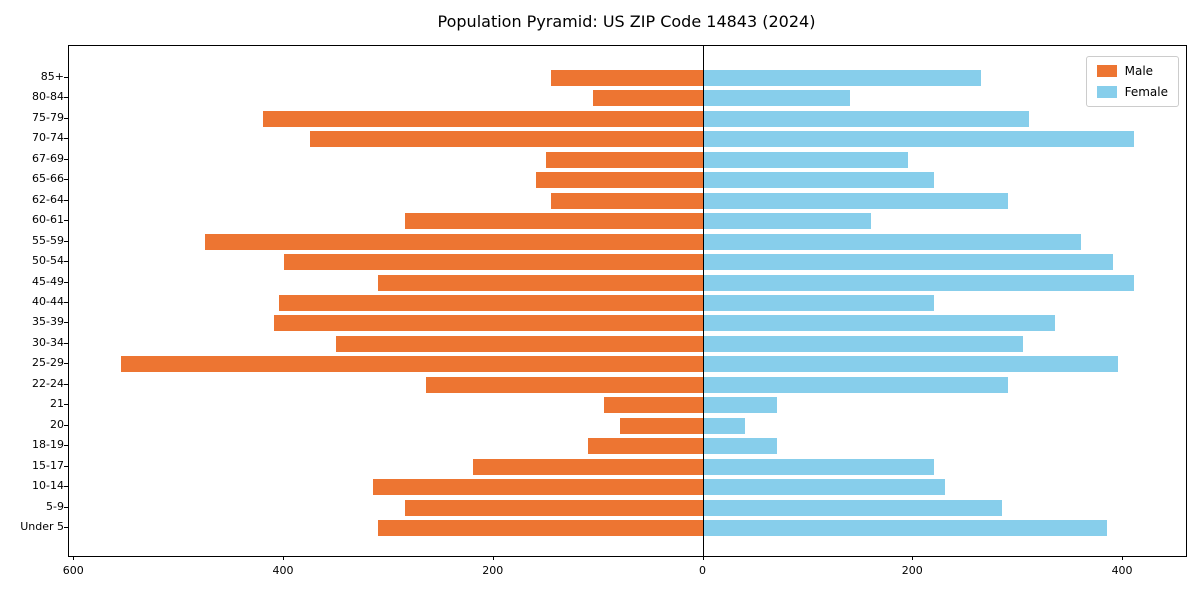 The height and width of the screenshot is (600, 1200). What do you see at coordinates (48, 199) in the screenshot?
I see `y-tick-label-62-64: 62-64` at bounding box center [48, 199].